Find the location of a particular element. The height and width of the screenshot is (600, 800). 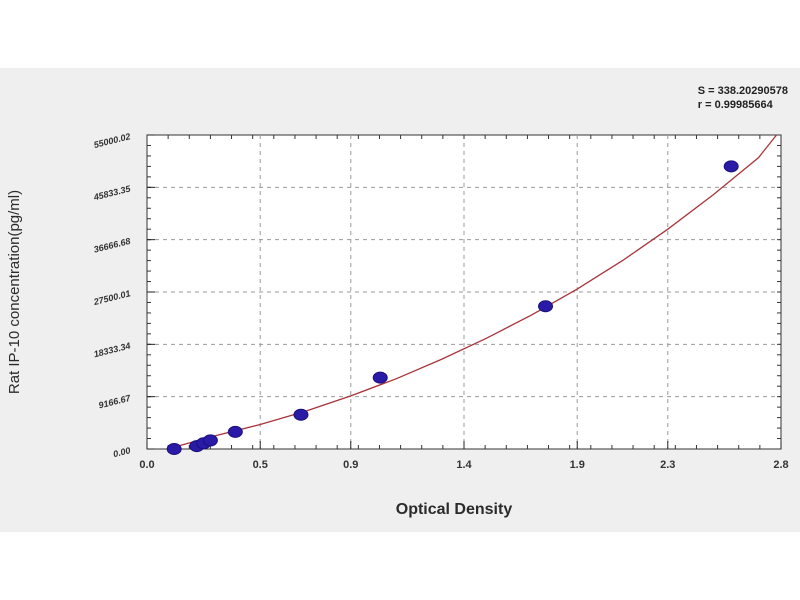

x-tick-label: 1.4 is located at coordinates (464, 465).